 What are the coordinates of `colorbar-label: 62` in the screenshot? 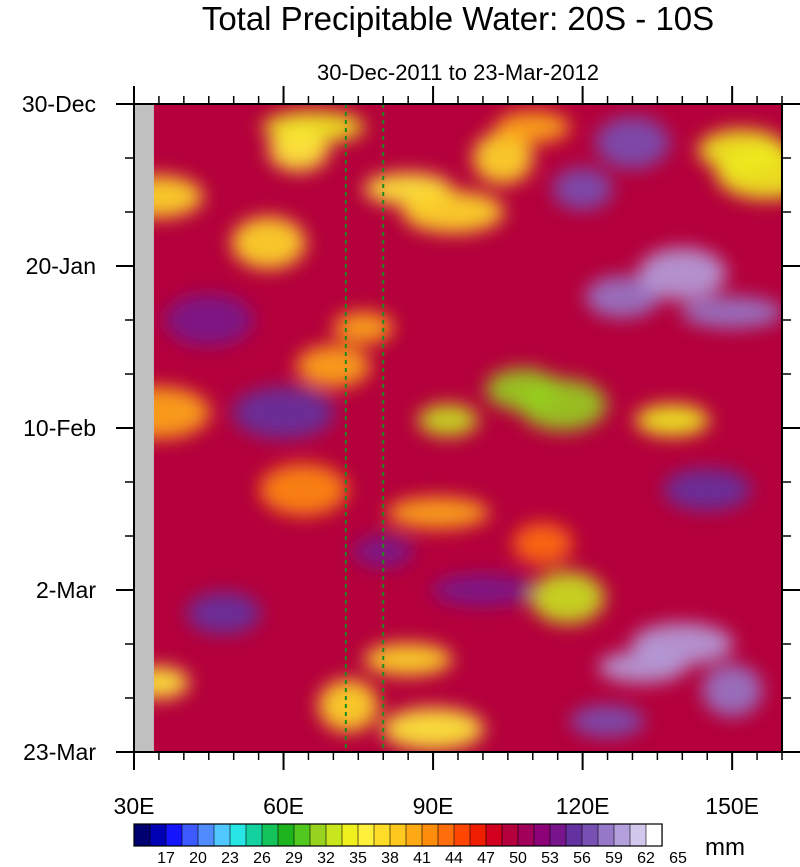 It's located at (646, 858).